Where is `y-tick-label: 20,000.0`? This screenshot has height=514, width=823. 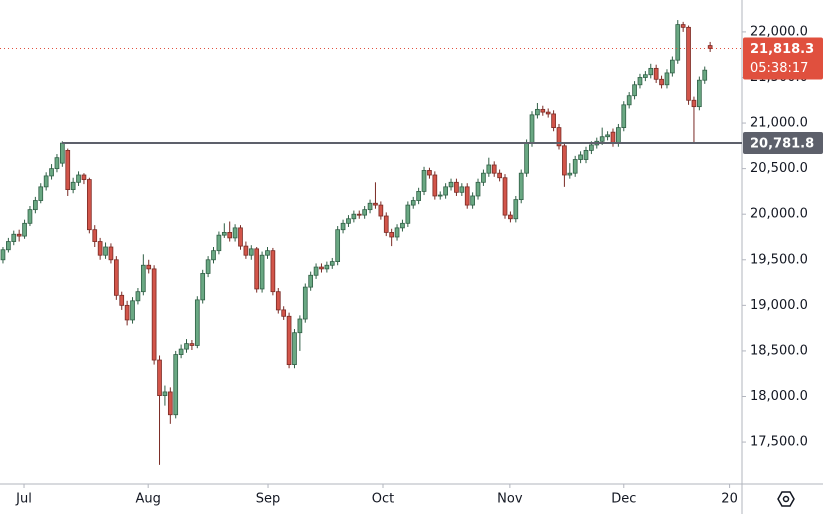
y-tick-label: 20,000.0 is located at coordinates (779, 214).